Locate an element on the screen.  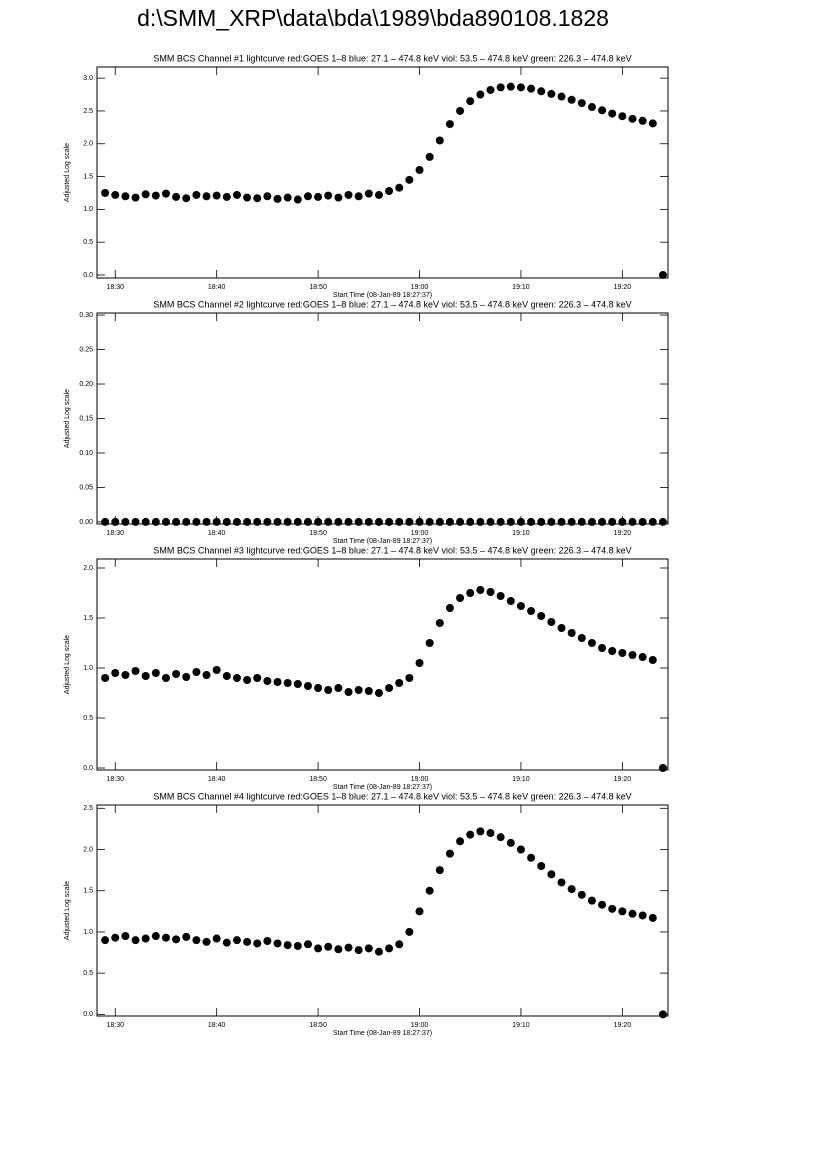
plot-frame is located at coordinates (382, 418).